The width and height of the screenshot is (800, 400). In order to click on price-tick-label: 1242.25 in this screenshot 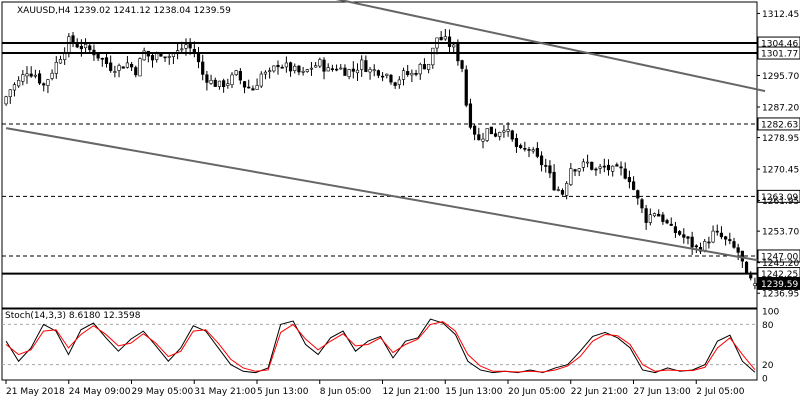, I will do `click(779, 275)`.